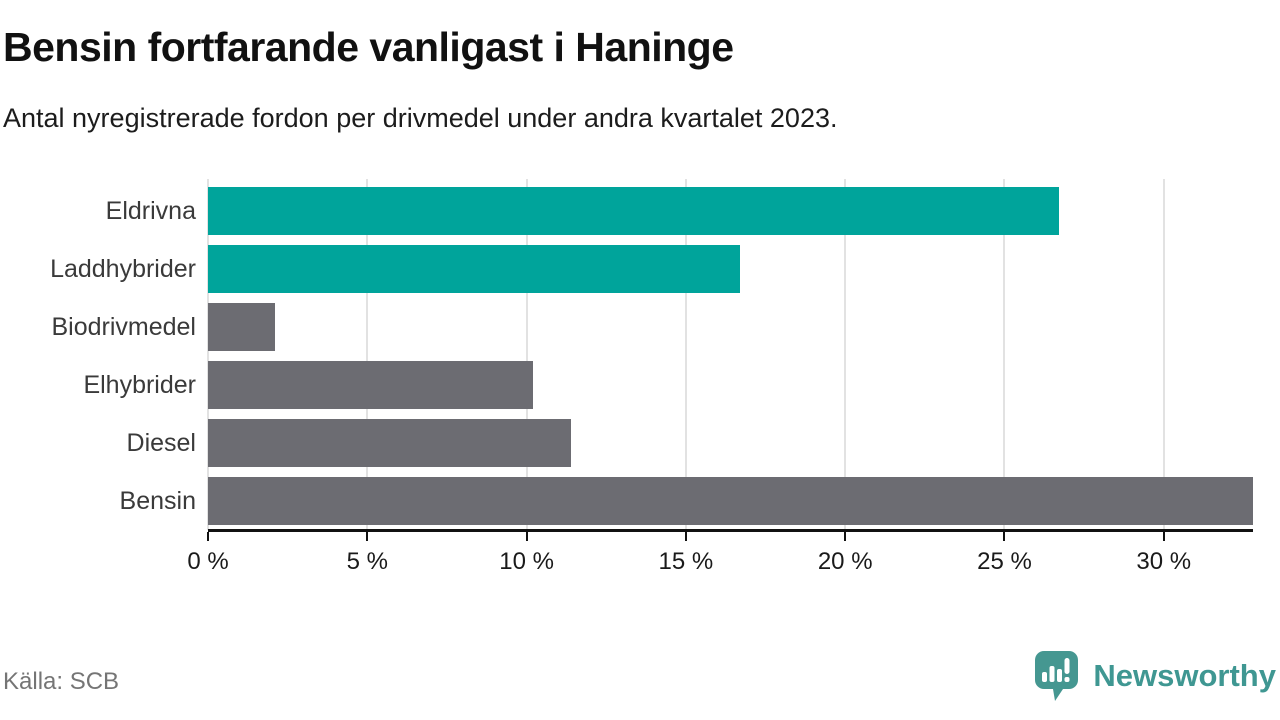  I want to click on bar-elhybrider, so click(370, 385).